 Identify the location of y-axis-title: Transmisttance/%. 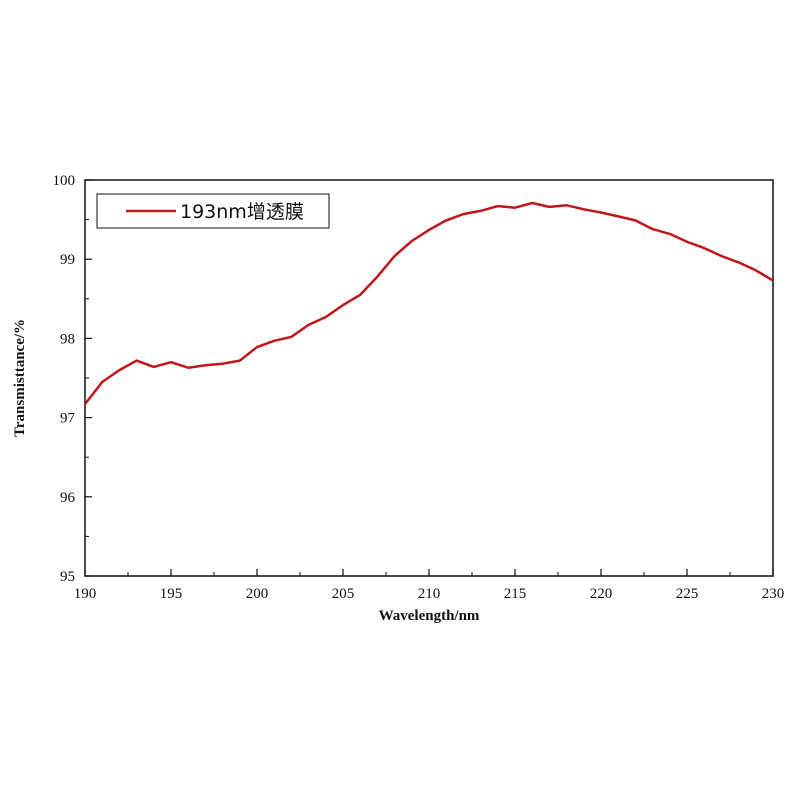
(20, 378).